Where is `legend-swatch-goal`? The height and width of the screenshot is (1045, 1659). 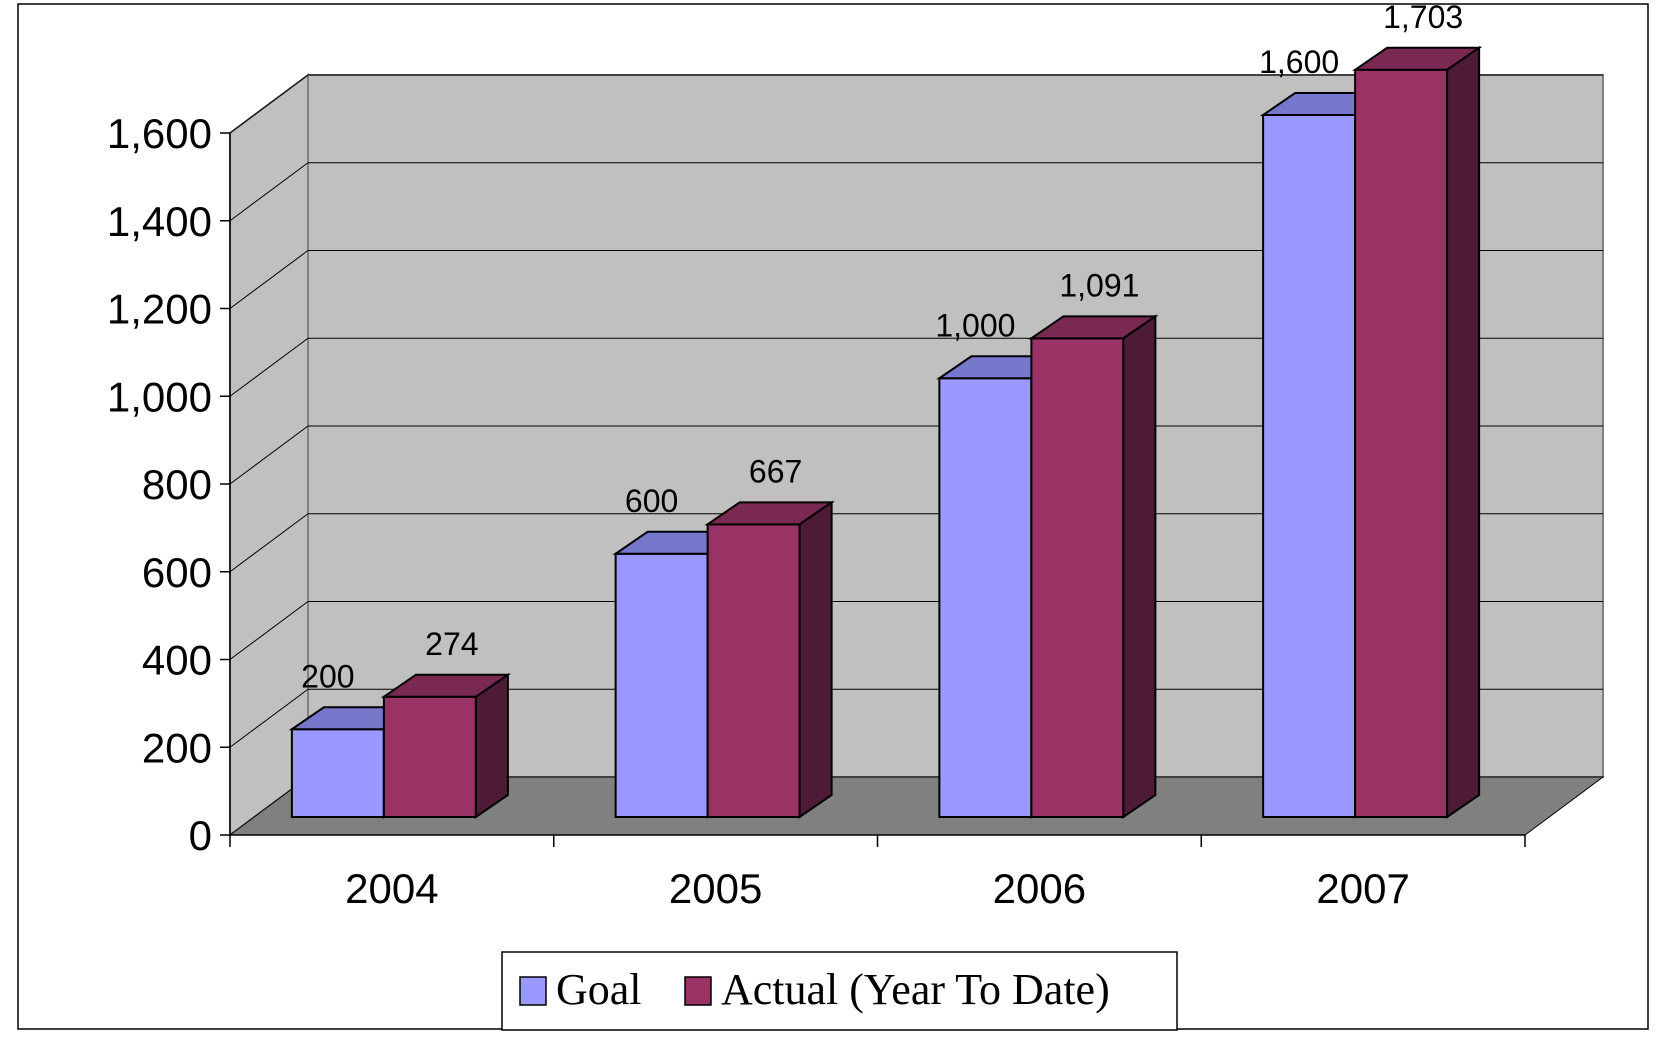 legend-swatch-goal is located at coordinates (533, 991).